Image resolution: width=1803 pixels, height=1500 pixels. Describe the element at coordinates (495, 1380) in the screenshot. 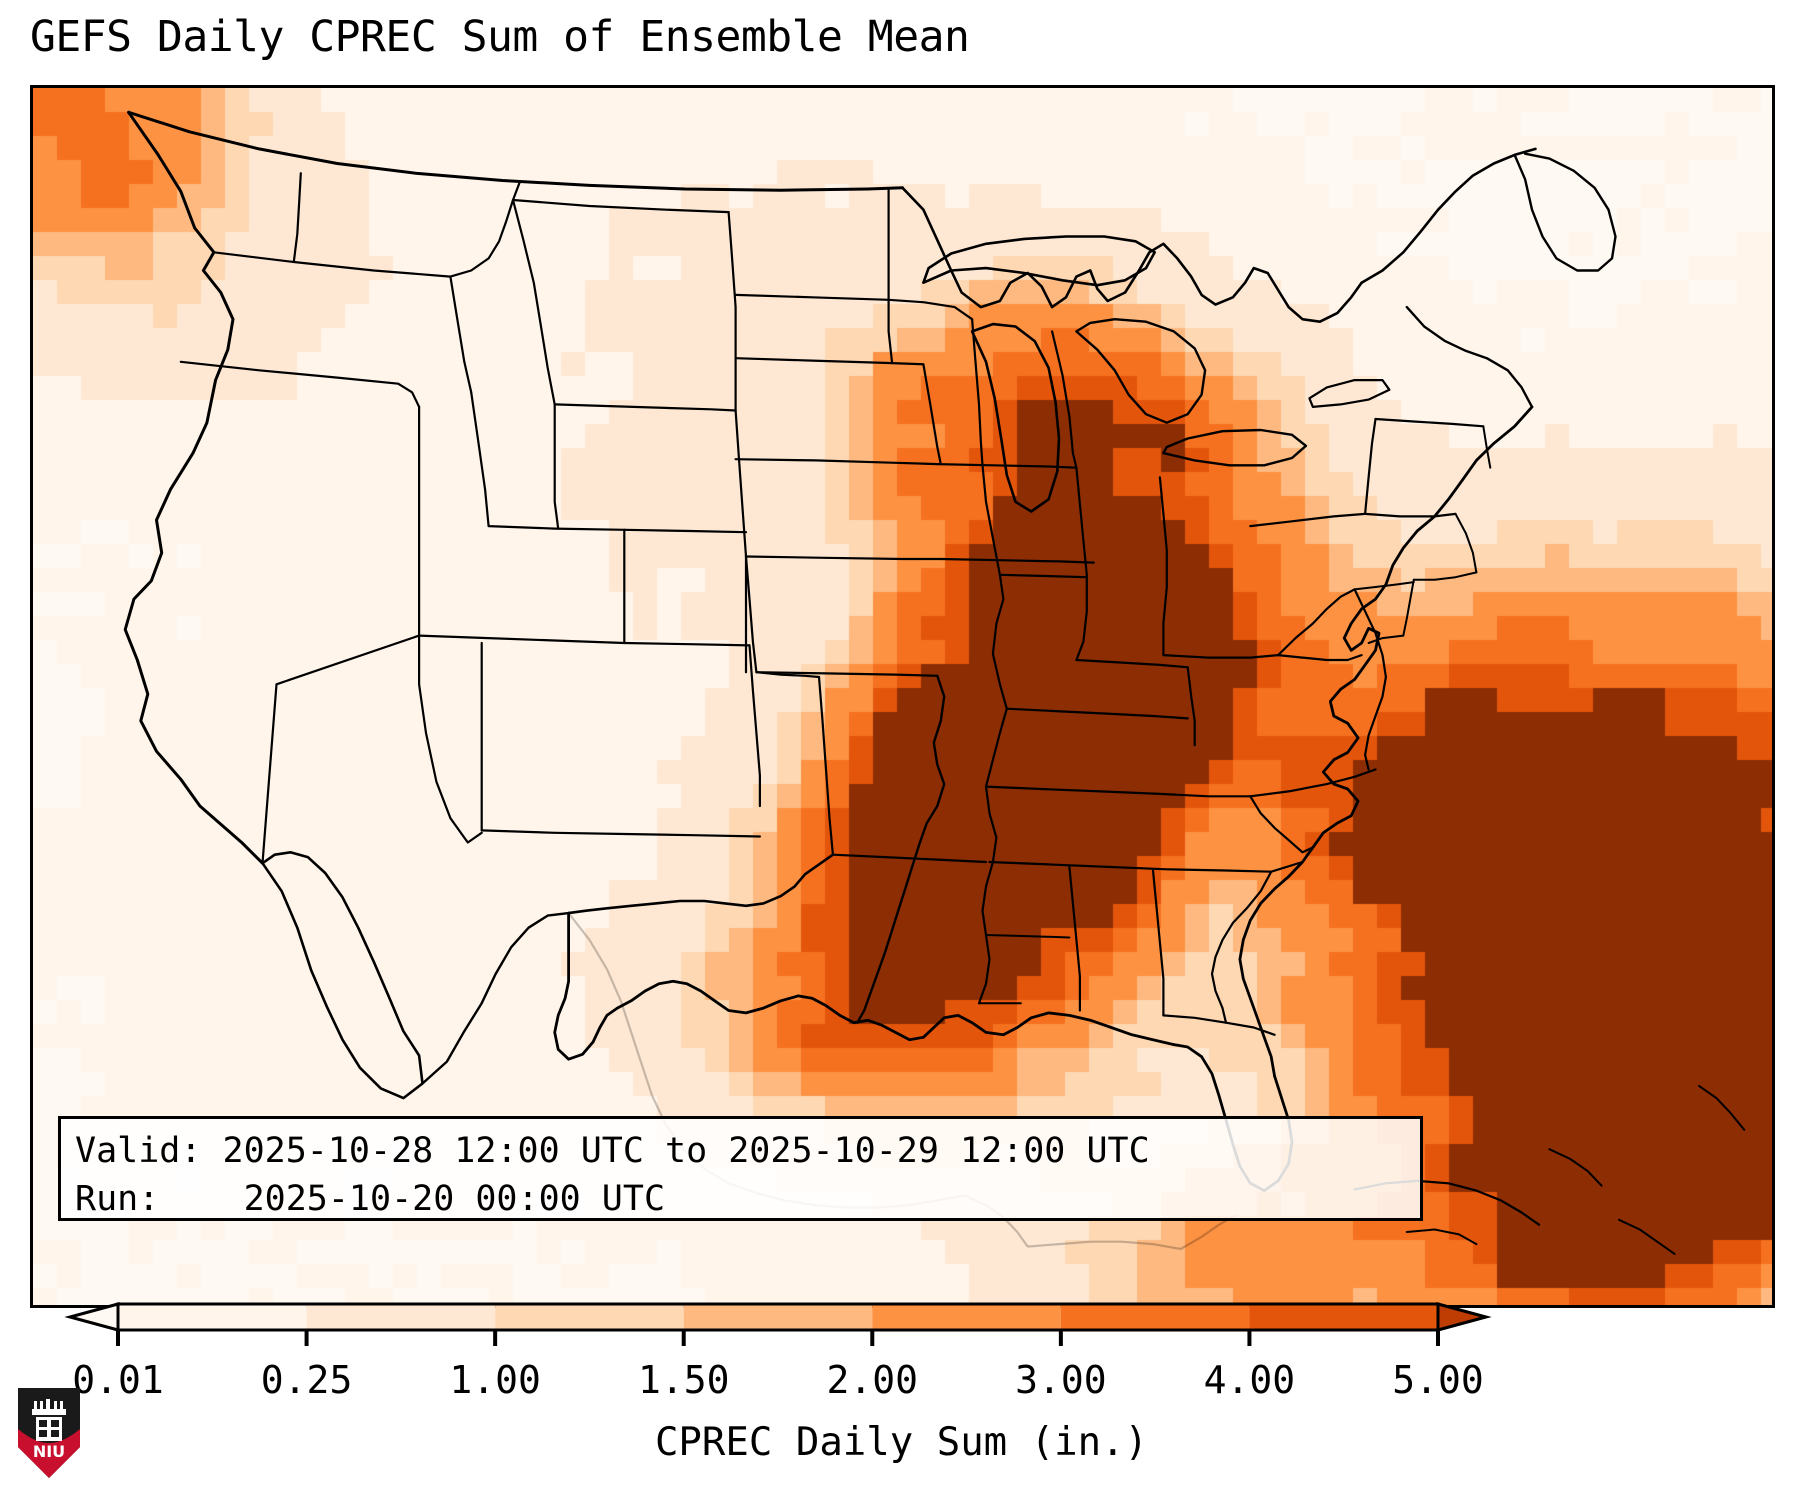

I see `colorbar-tick-label: 1.00` at that location.